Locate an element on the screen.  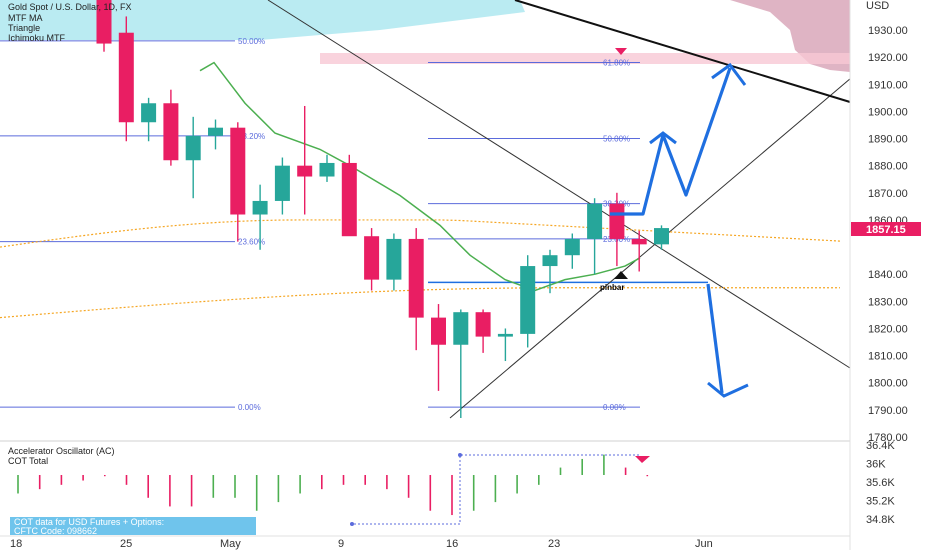
chart-symbol-title: Gold Spot / U.S. Dollar, 1D, FX is located at coordinates (70, 7).